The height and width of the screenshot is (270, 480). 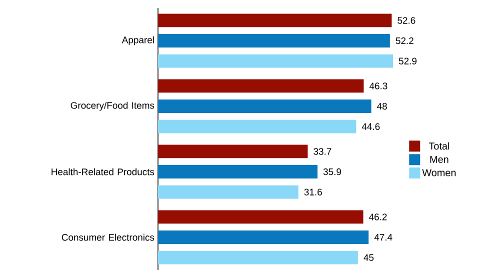 What do you see at coordinates (332, 172) in the screenshot?
I see `data-label: 35.9` at bounding box center [332, 172].